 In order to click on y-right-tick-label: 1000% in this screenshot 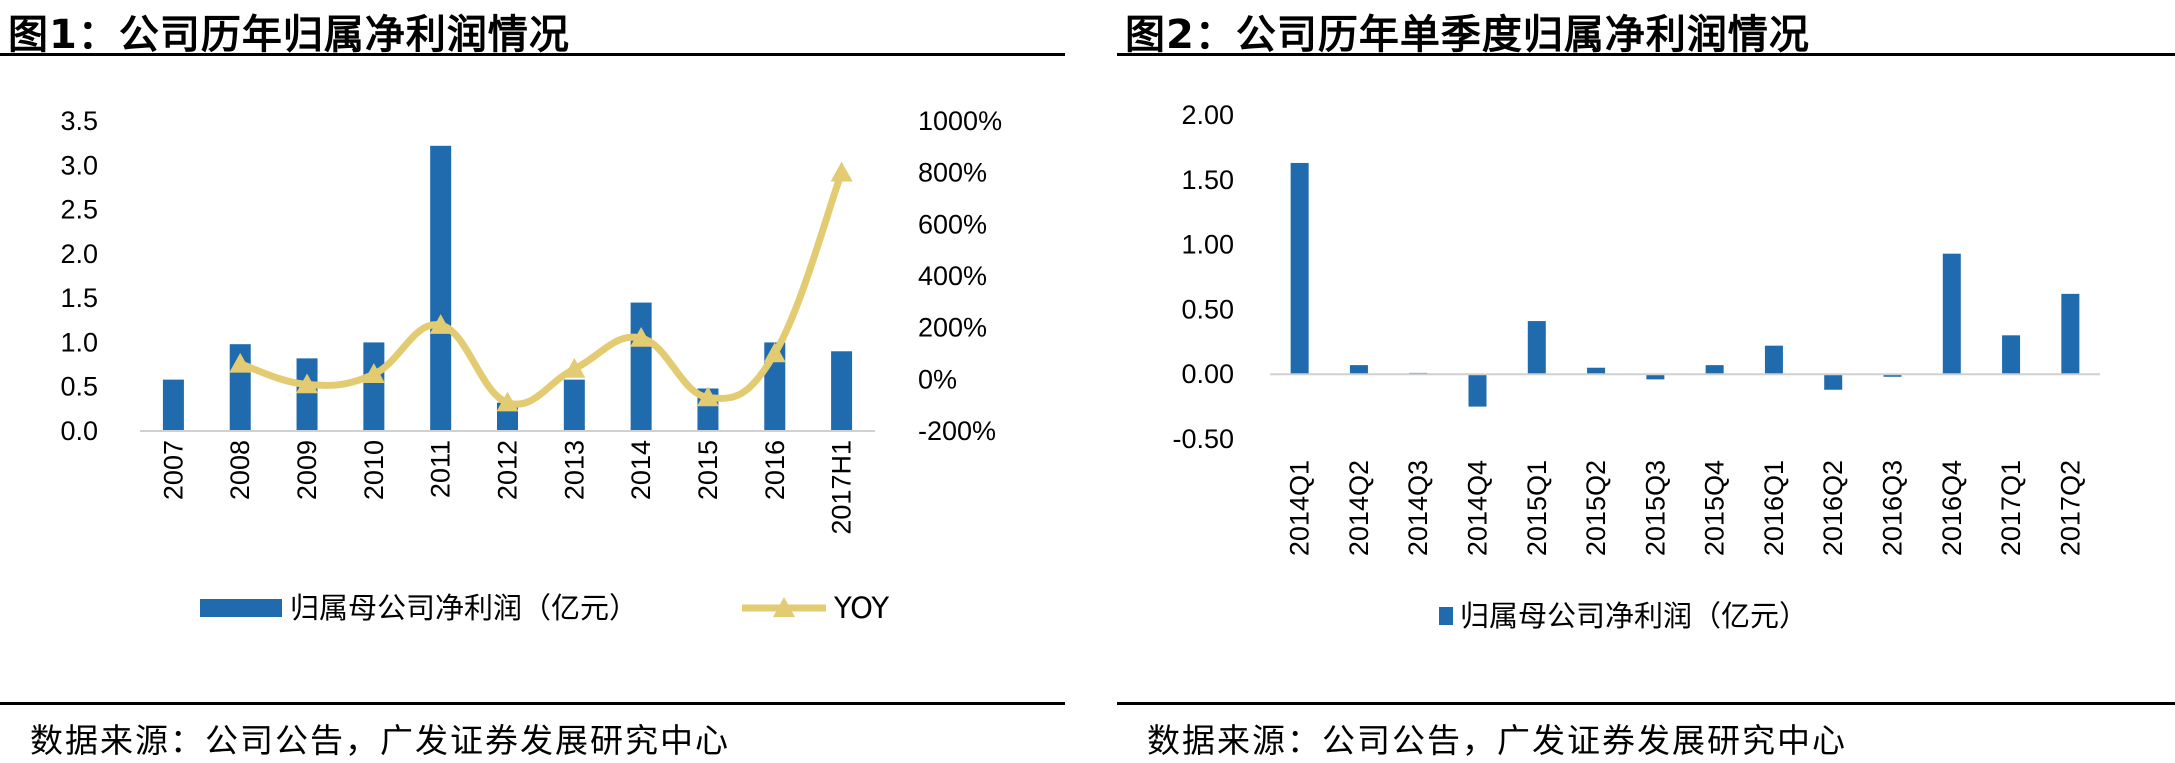, I will do `click(960, 121)`.